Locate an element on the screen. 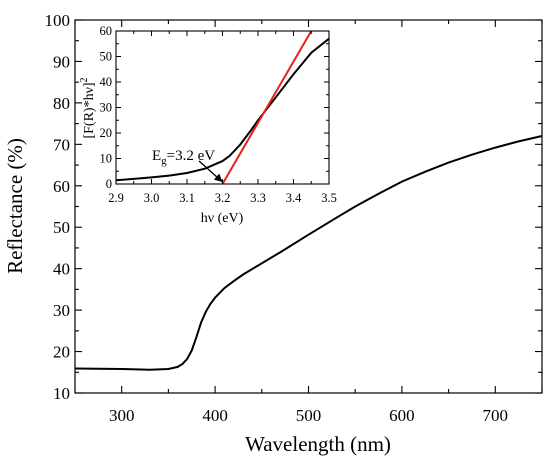 The width and height of the screenshot is (550, 461). y-axis-title: Reflectance (%) is located at coordinates (15, 206).